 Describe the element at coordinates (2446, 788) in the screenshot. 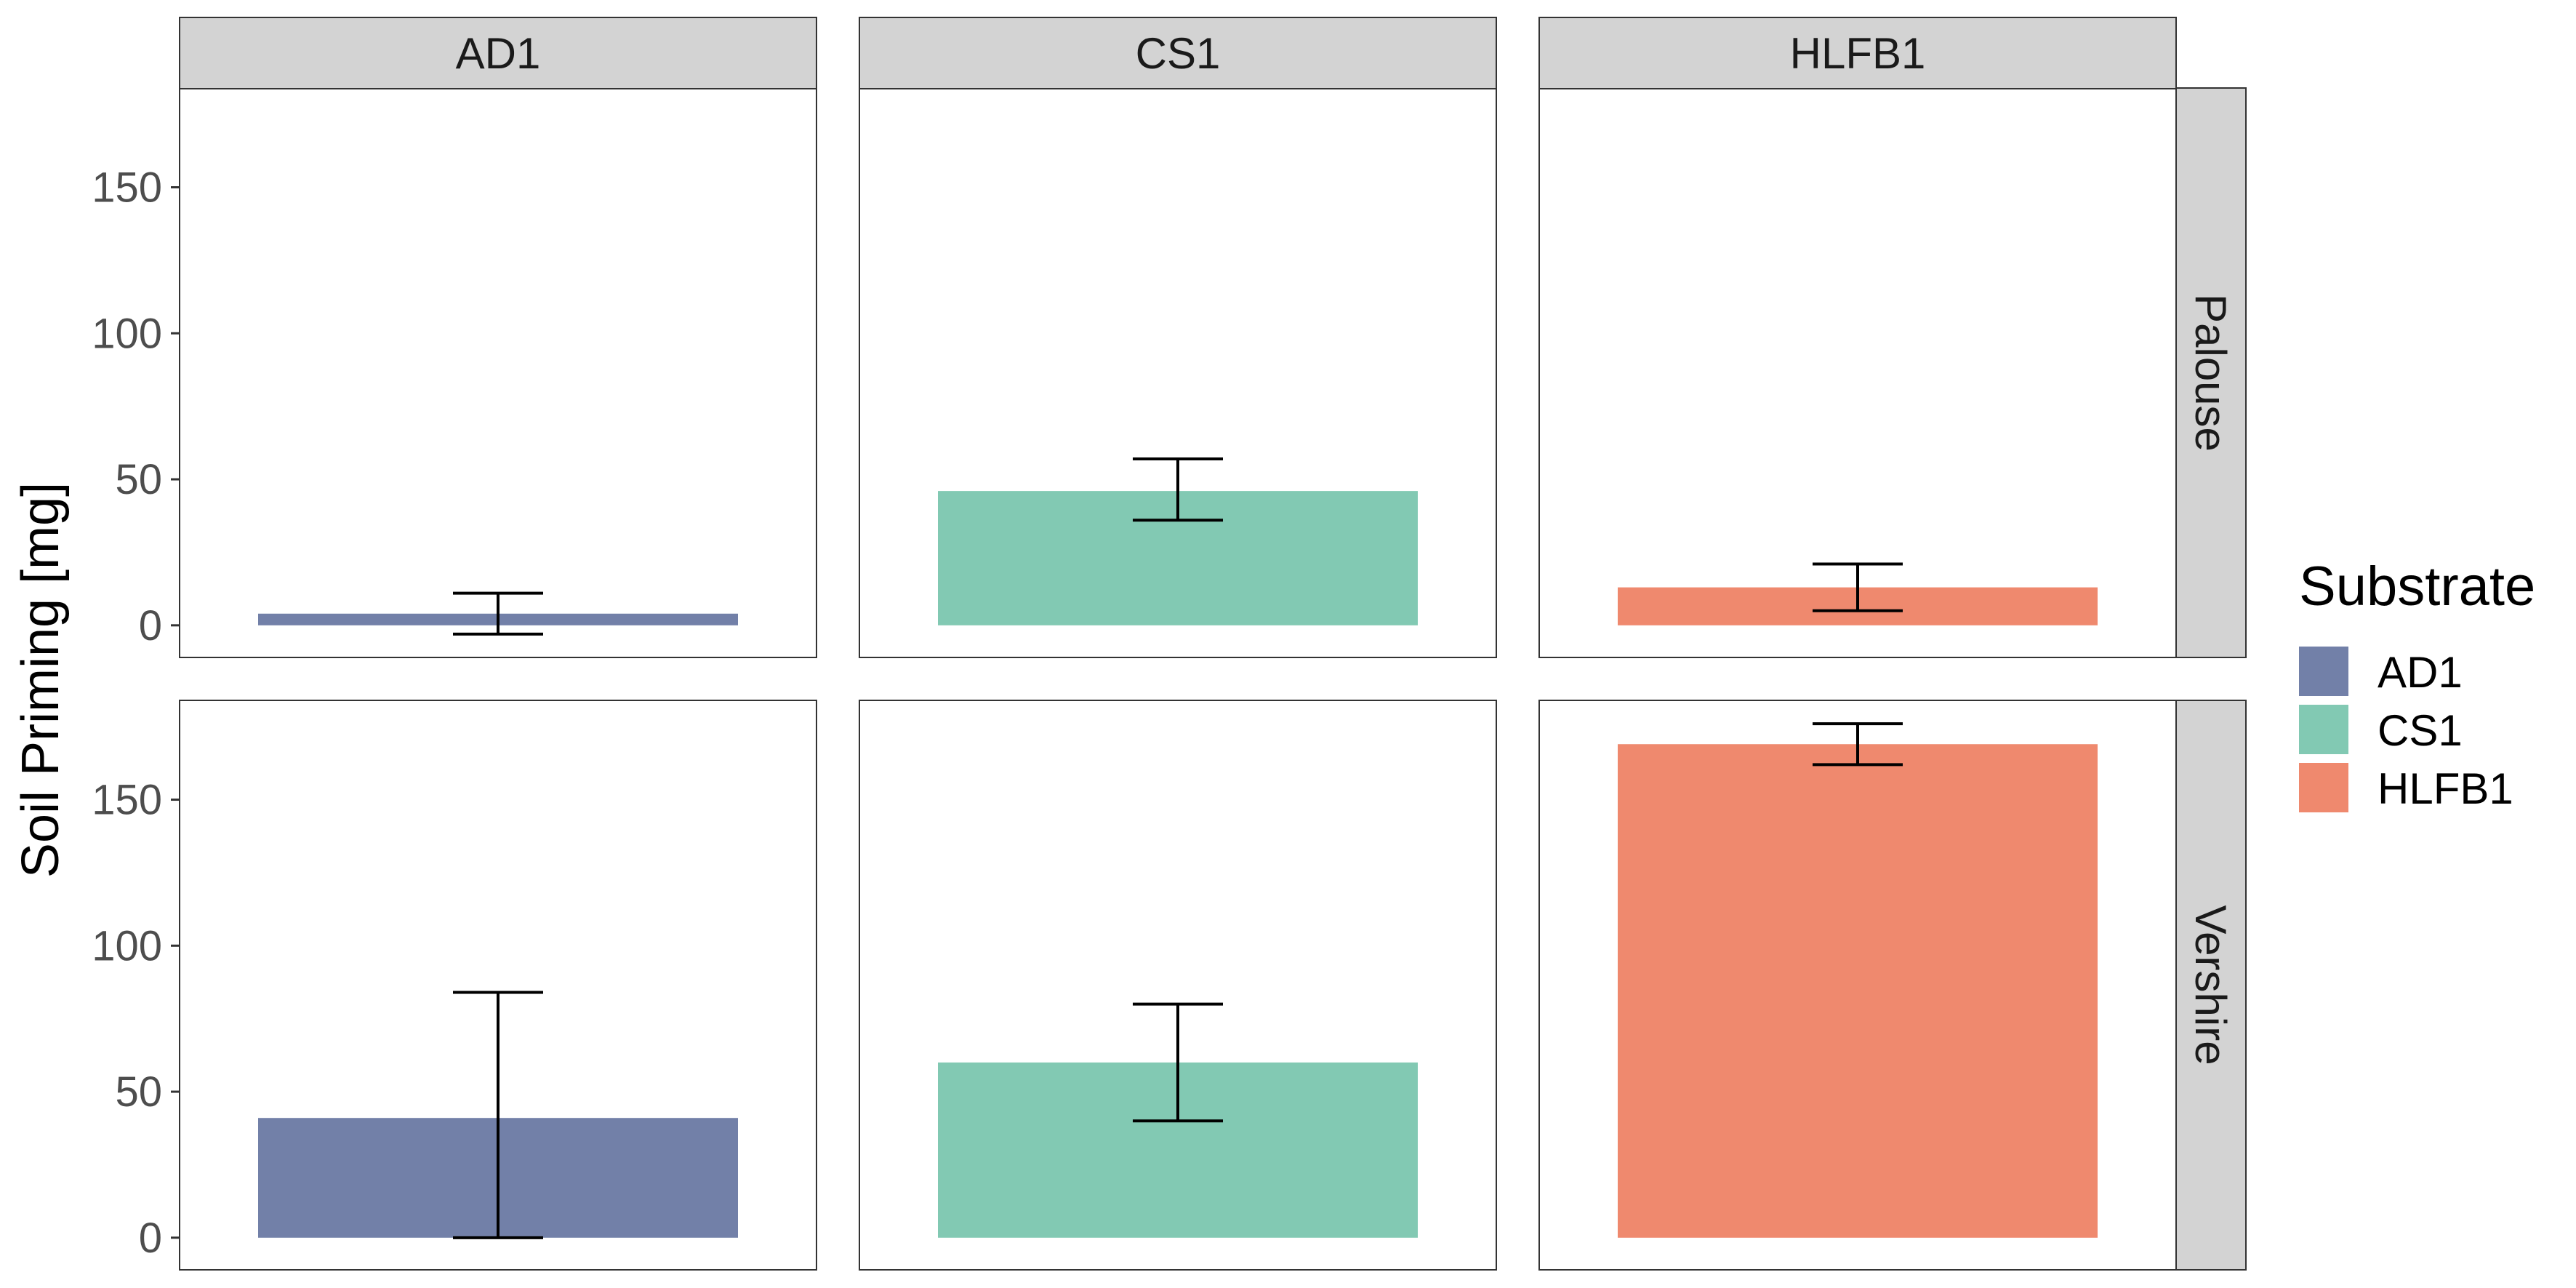

I see `legend-label: HLFB1` at that location.